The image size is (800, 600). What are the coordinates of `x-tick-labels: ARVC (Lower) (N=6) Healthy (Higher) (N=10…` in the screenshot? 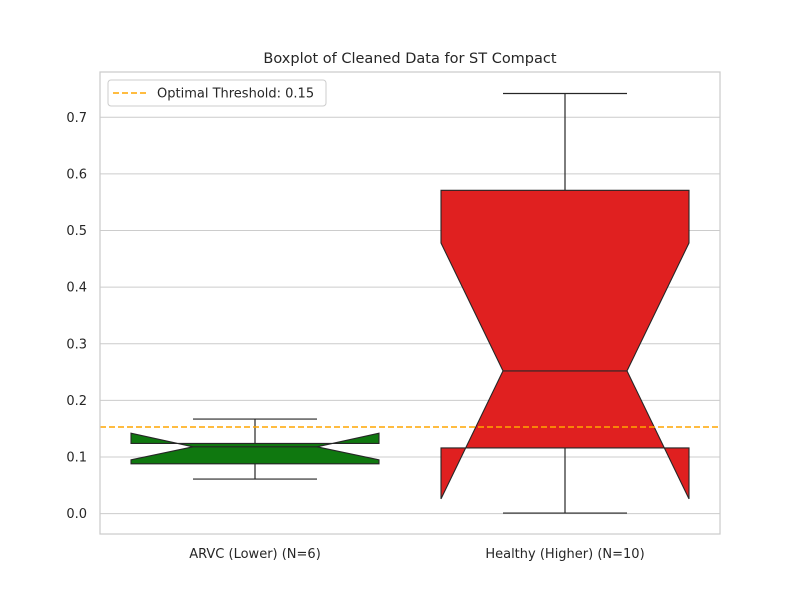 It's located at (416, 554).